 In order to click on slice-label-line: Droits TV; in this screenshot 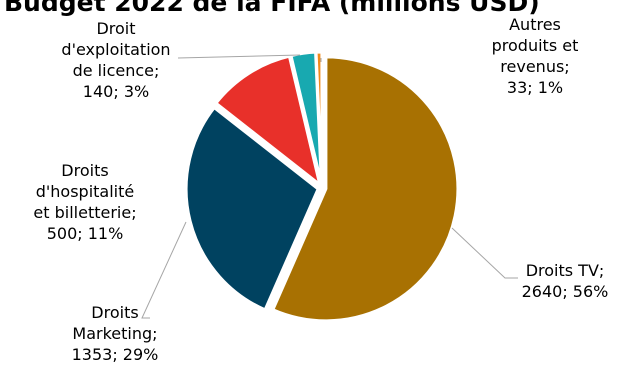, I will do `click(565, 270)`.